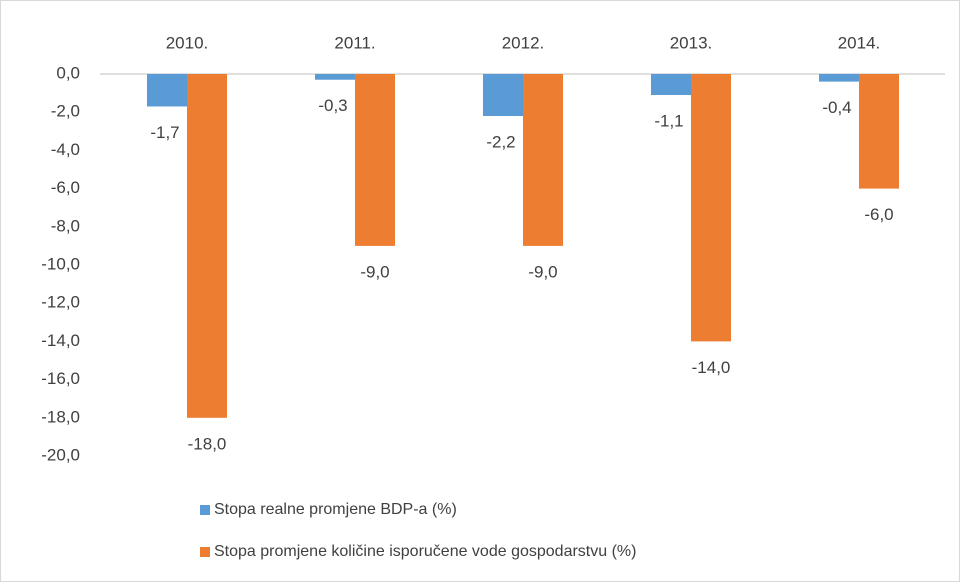  I want to click on x-tick-label: 2010., so click(187, 42).